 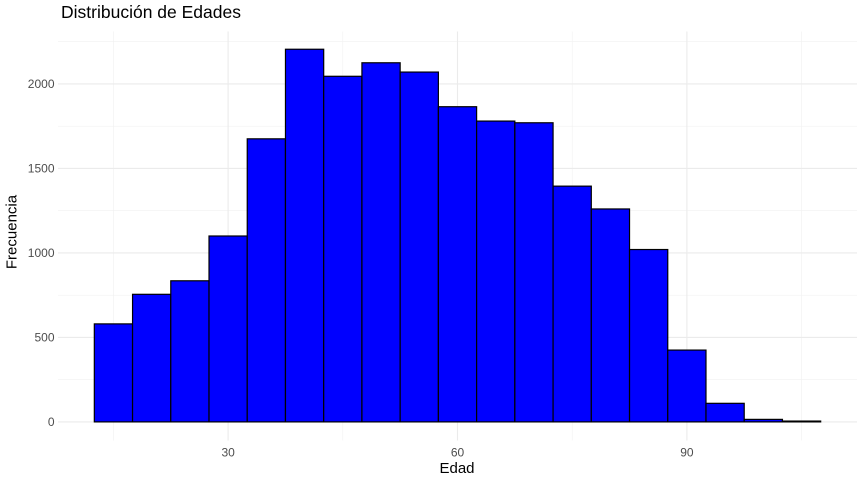 I want to click on y-tick-label: 1000, so click(x=41, y=253).